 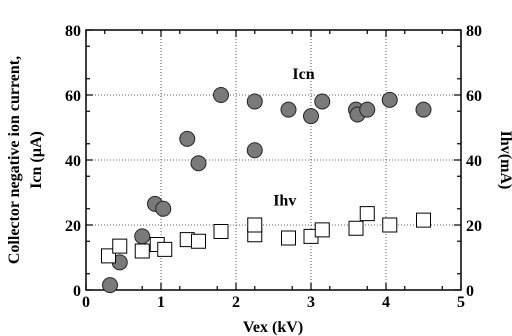 What do you see at coordinates (311, 302) in the screenshot?
I see `x-tick-label: 3` at bounding box center [311, 302].